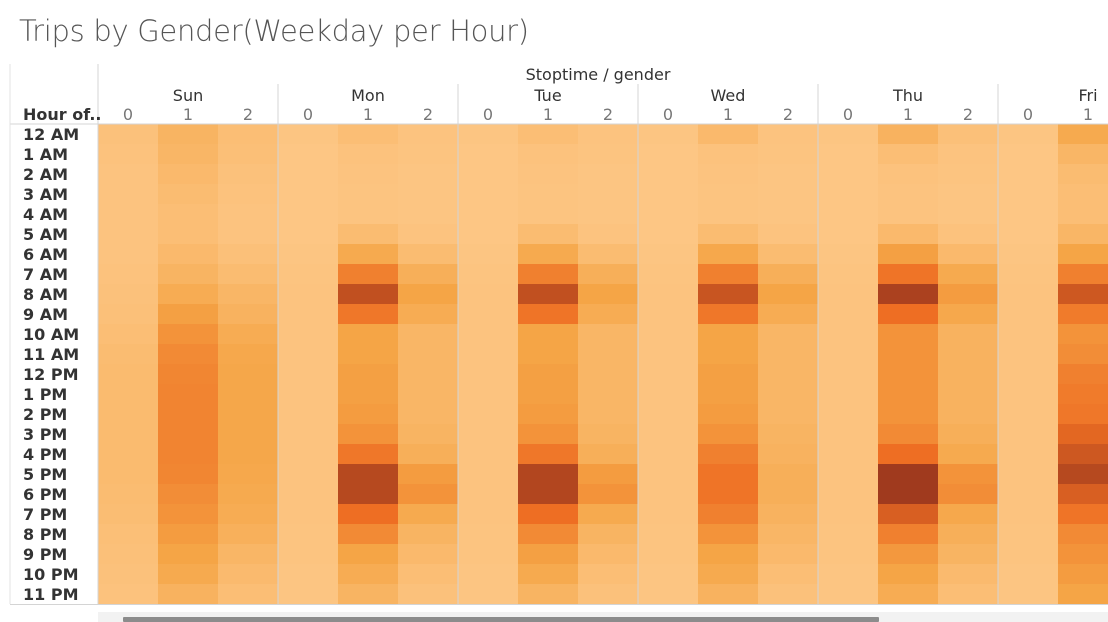 This screenshot has width=1108, height=622. What do you see at coordinates (1028, 454) in the screenshot?
I see `heatmap-cell-fri-0-4pm` at bounding box center [1028, 454].